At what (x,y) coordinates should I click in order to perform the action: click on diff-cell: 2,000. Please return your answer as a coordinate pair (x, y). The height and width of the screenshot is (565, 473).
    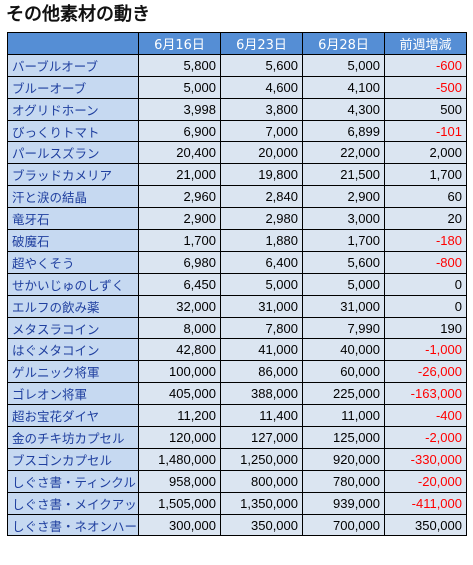
    Looking at the image, I should click on (425, 153).